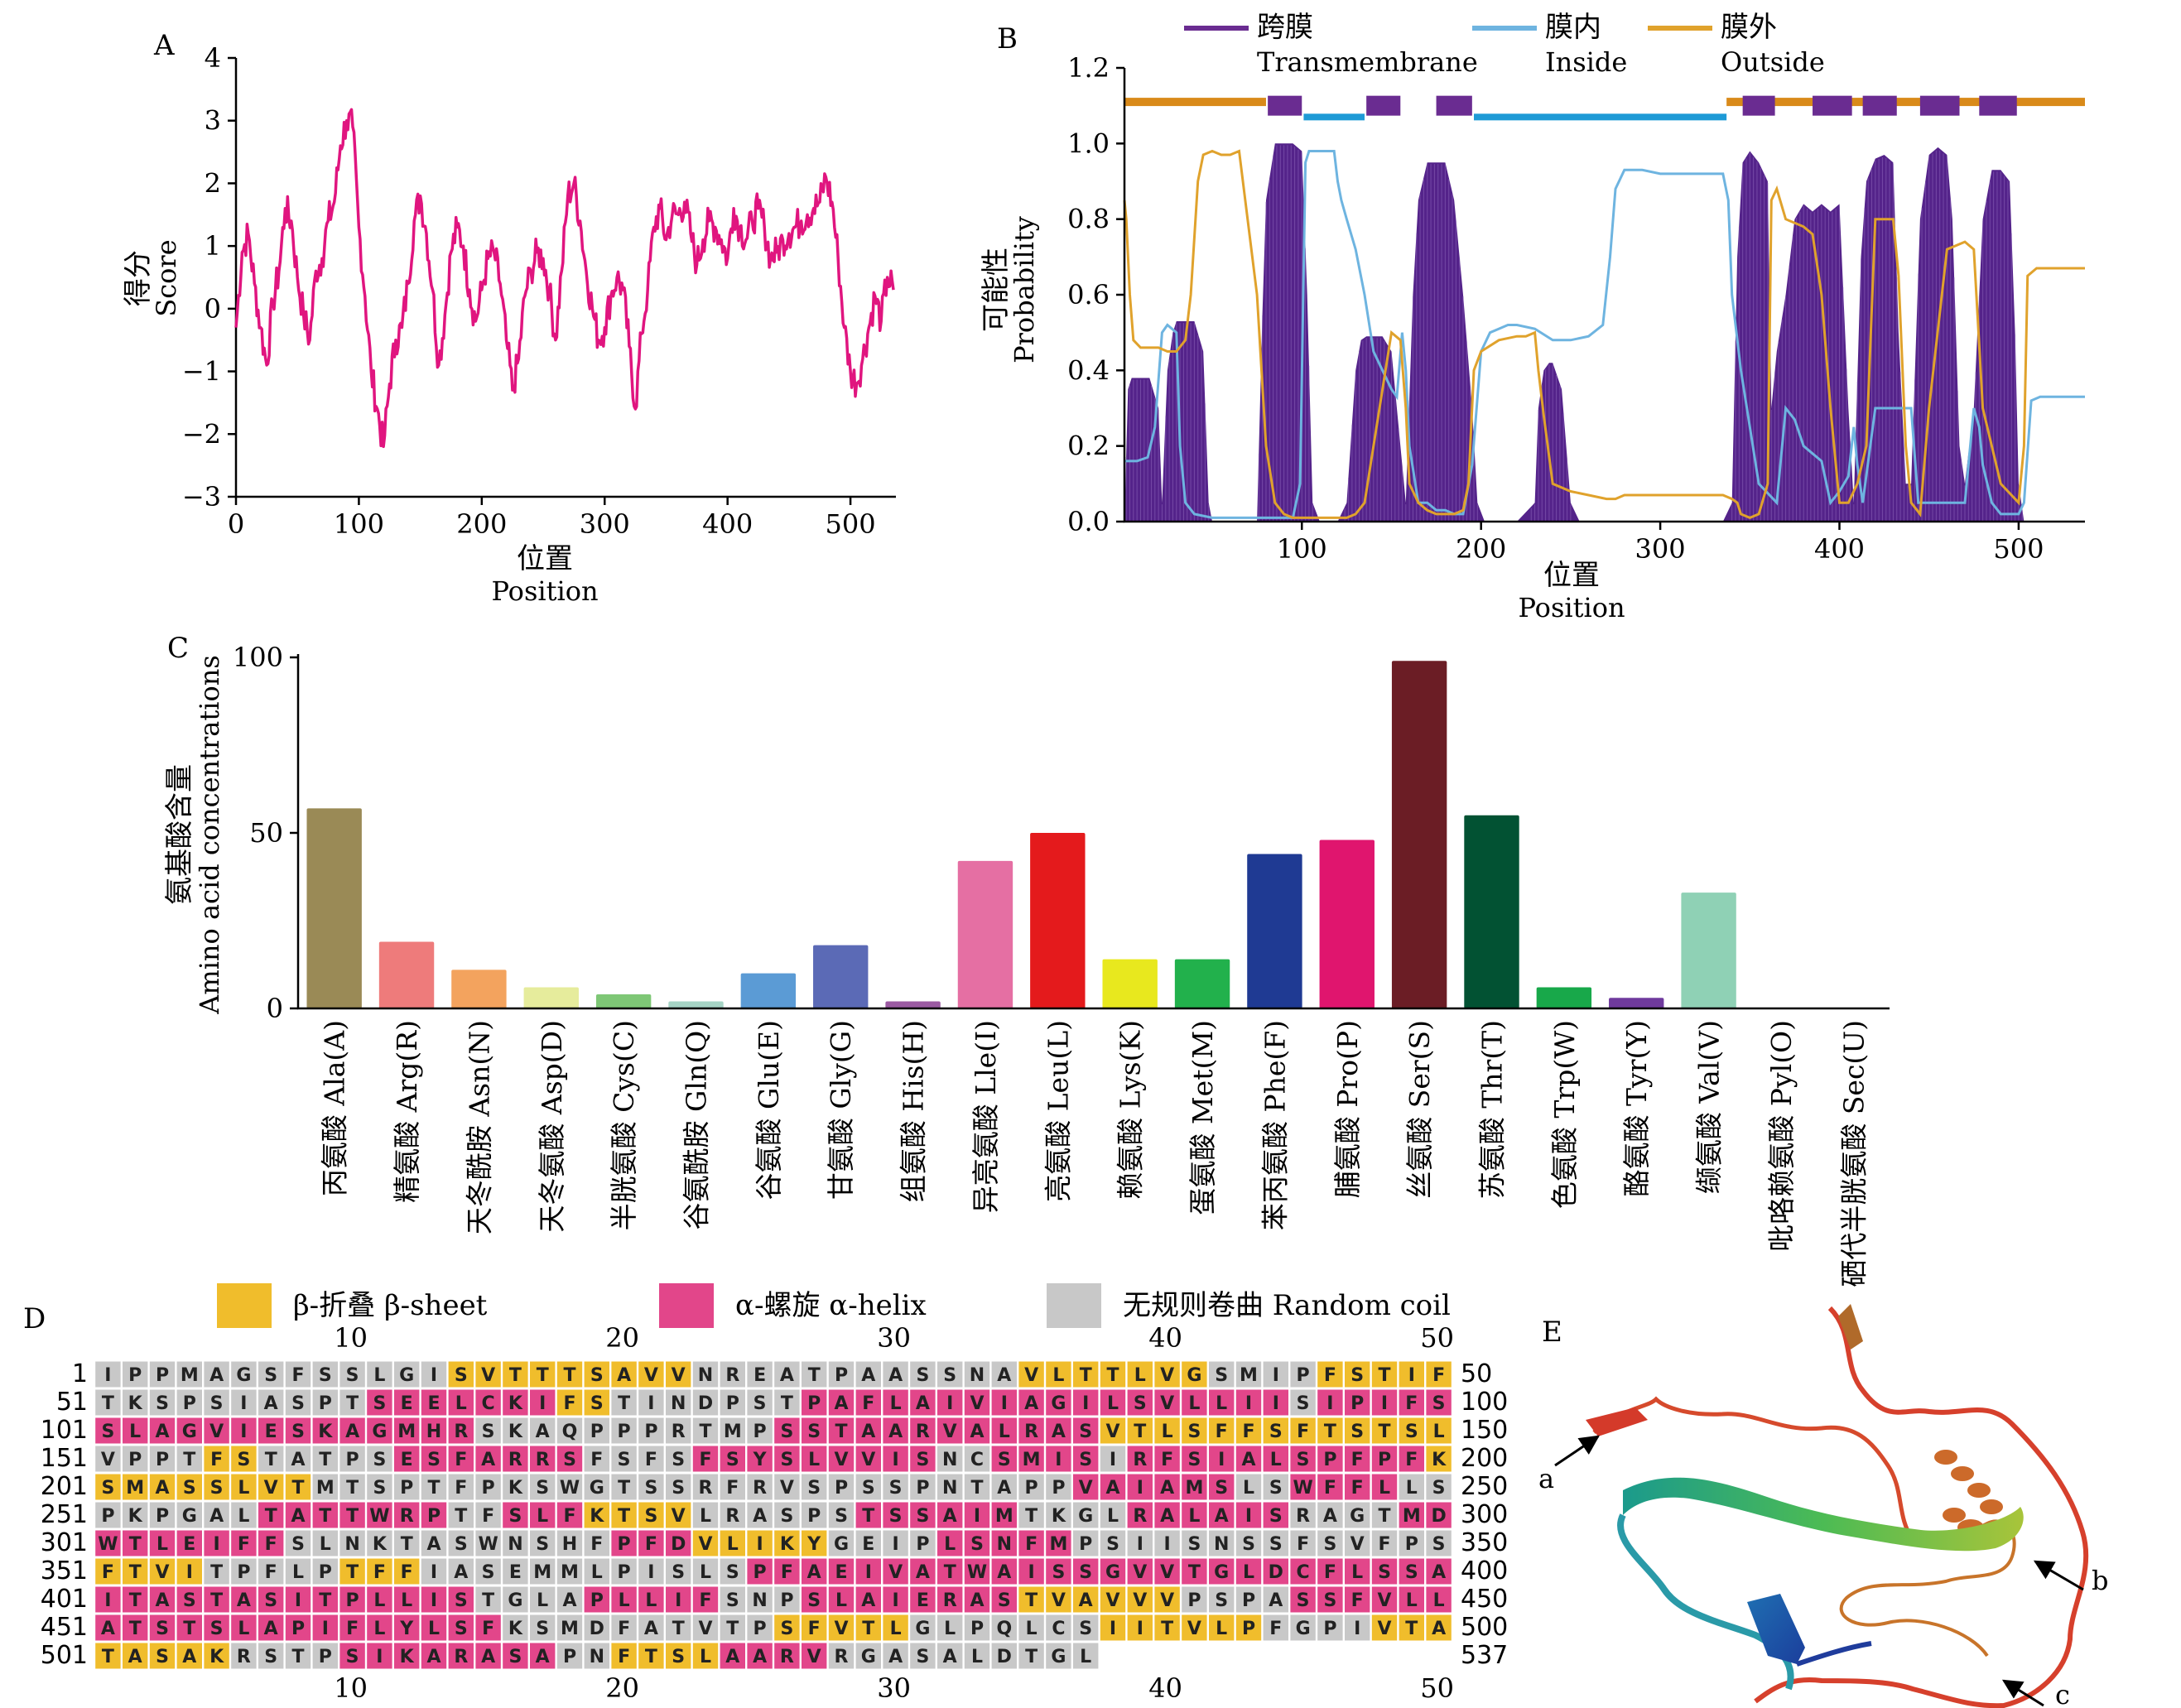  What do you see at coordinates (1604, 332) in the screenshot?
I see `transmembrane-area` at bounding box center [1604, 332].